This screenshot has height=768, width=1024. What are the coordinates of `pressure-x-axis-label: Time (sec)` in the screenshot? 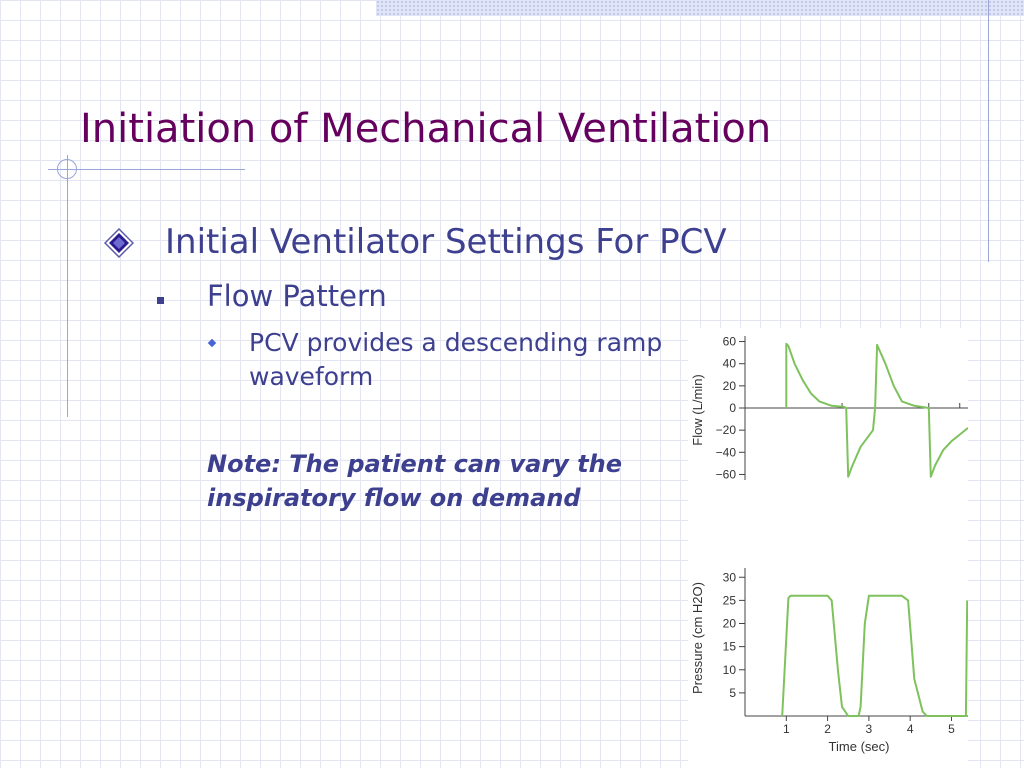 It's located at (859, 746).